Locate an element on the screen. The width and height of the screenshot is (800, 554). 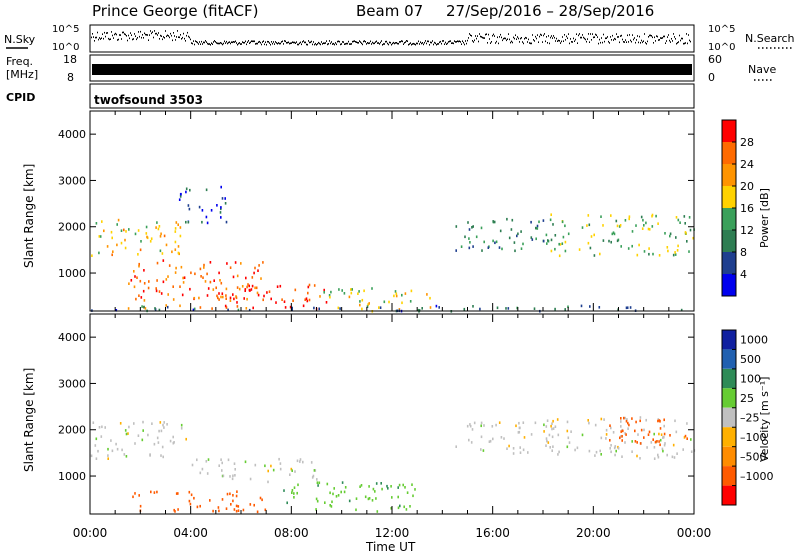
xtick-label: 12:00 is located at coordinates (392, 533).